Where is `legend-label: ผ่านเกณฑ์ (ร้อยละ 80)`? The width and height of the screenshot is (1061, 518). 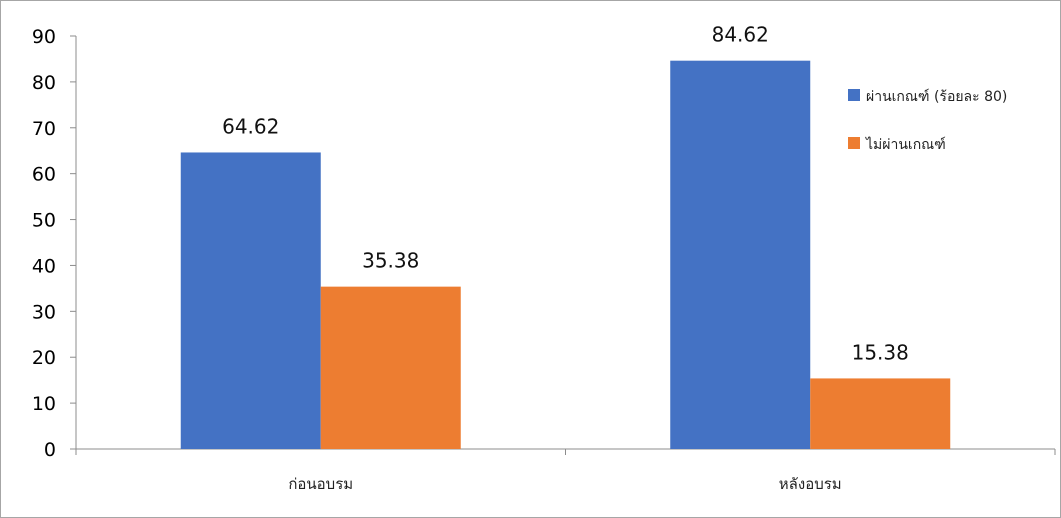
legend-label: ผ่านเกณฑ์ (ร้อยละ 80) is located at coordinates (936, 96).